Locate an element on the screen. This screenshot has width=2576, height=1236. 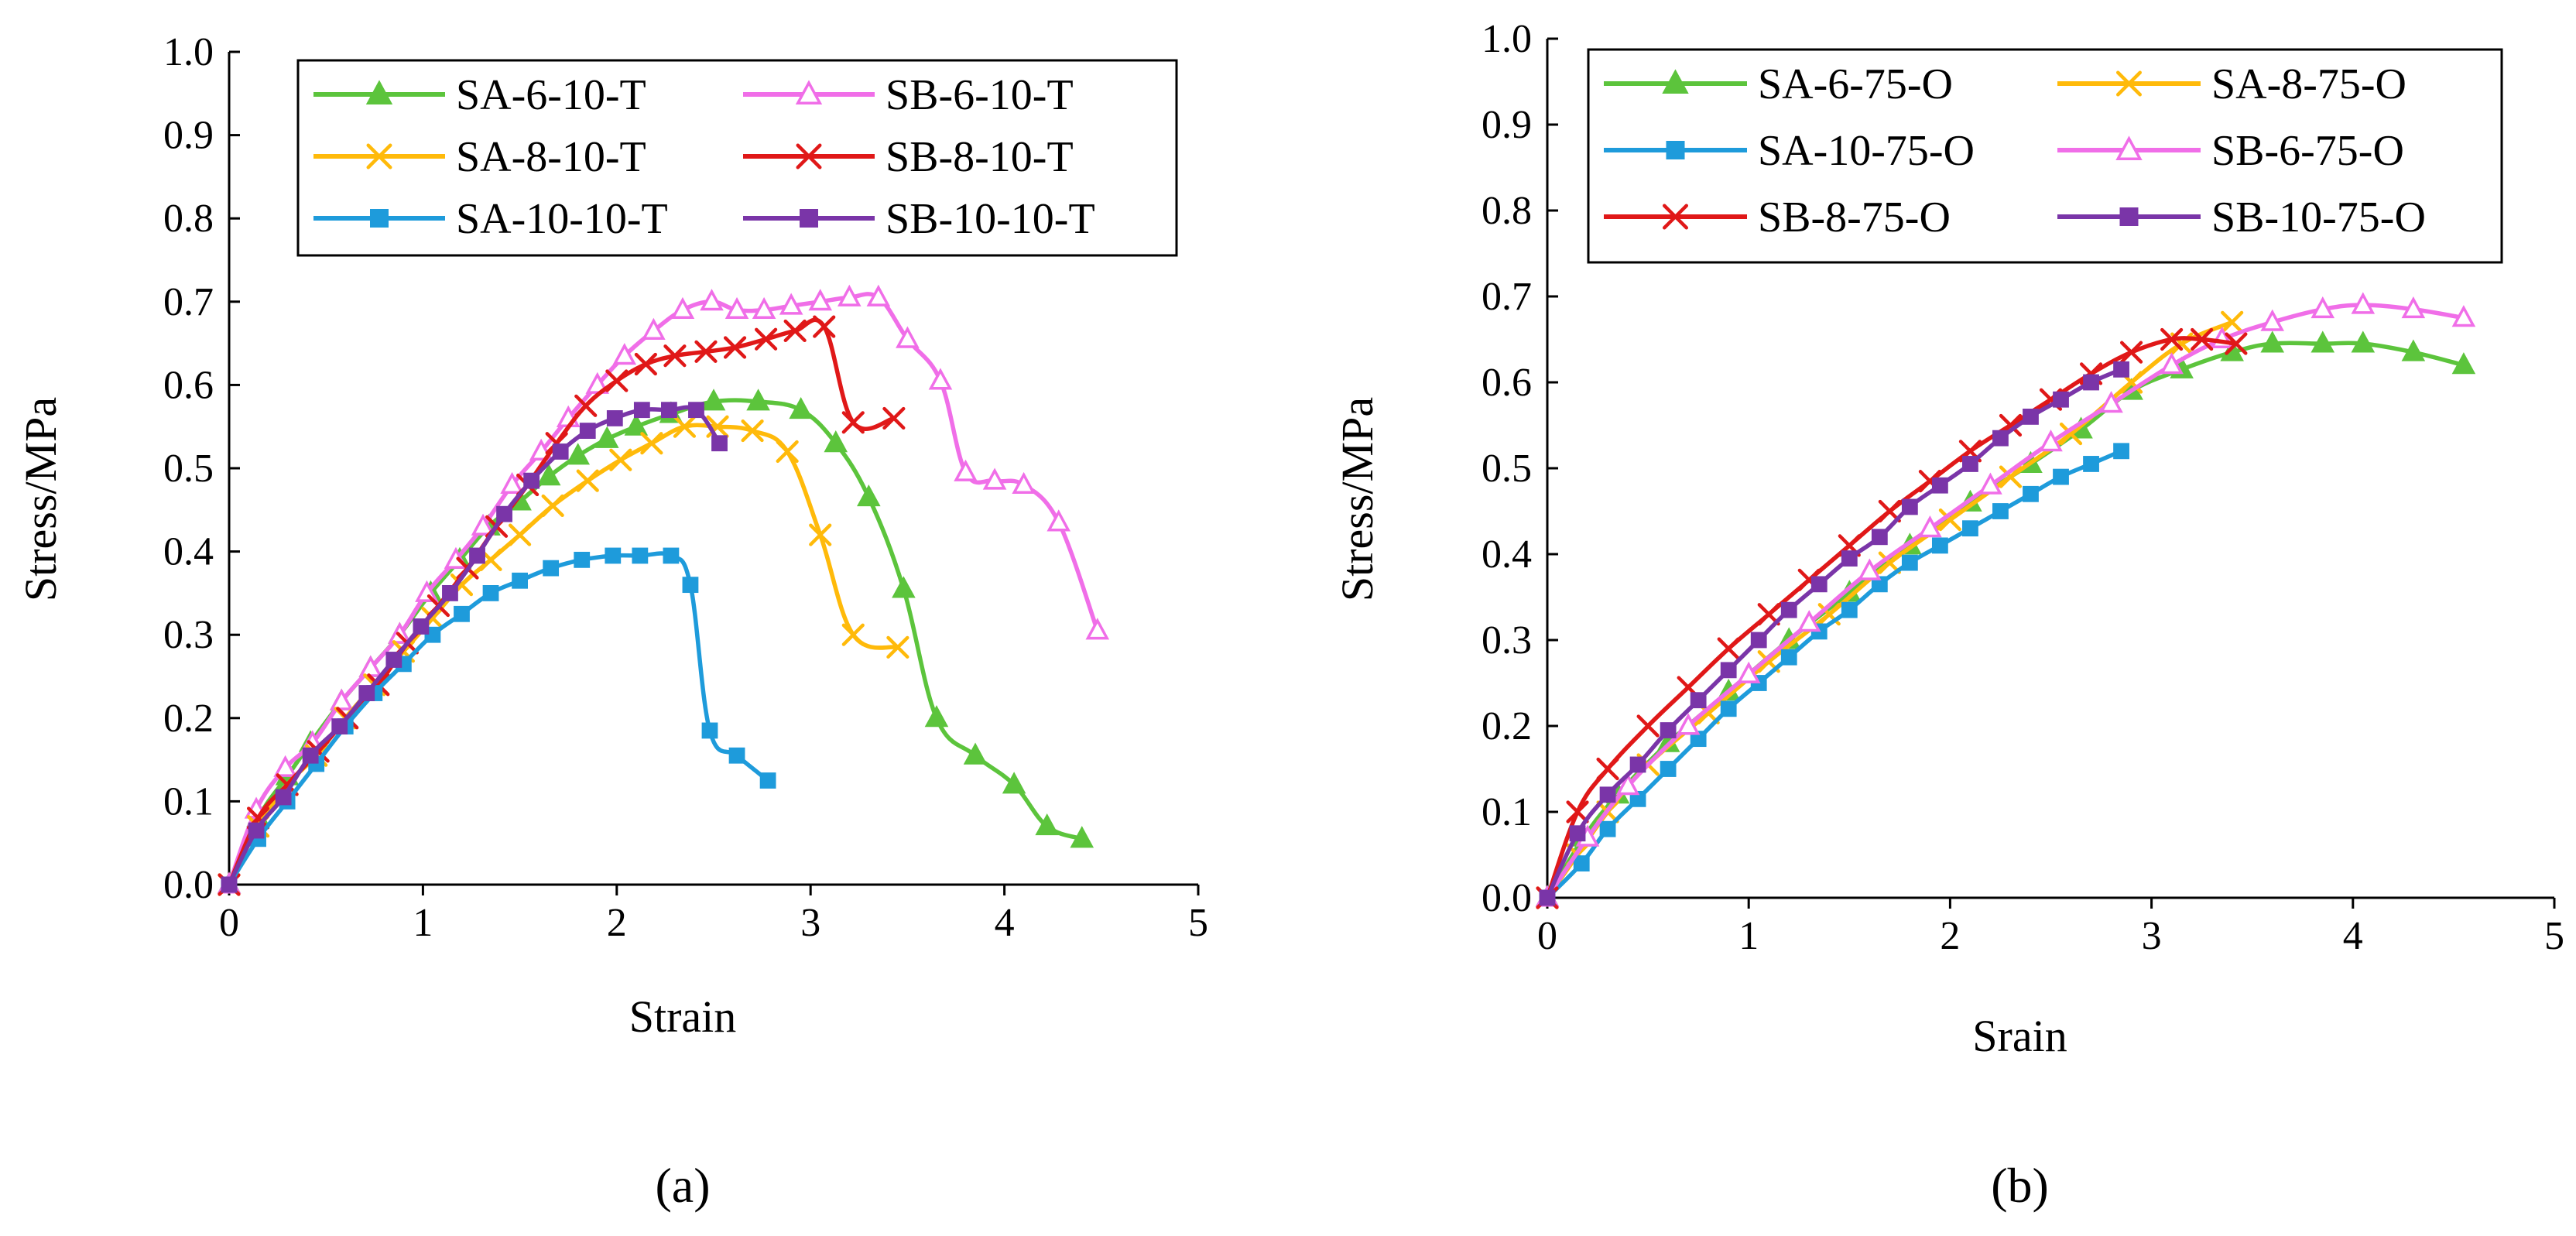
y-tick-label: 0.8 is located at coordinates (1507, 211).